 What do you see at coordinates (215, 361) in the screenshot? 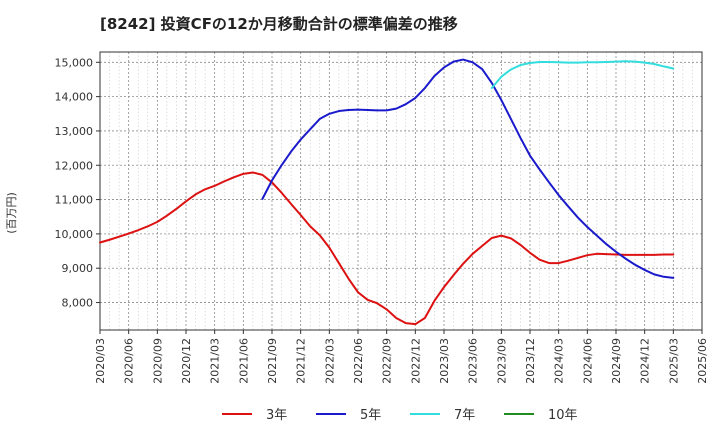
I see `x-tick-label: 2021/03` at bounding box center [215, 361].